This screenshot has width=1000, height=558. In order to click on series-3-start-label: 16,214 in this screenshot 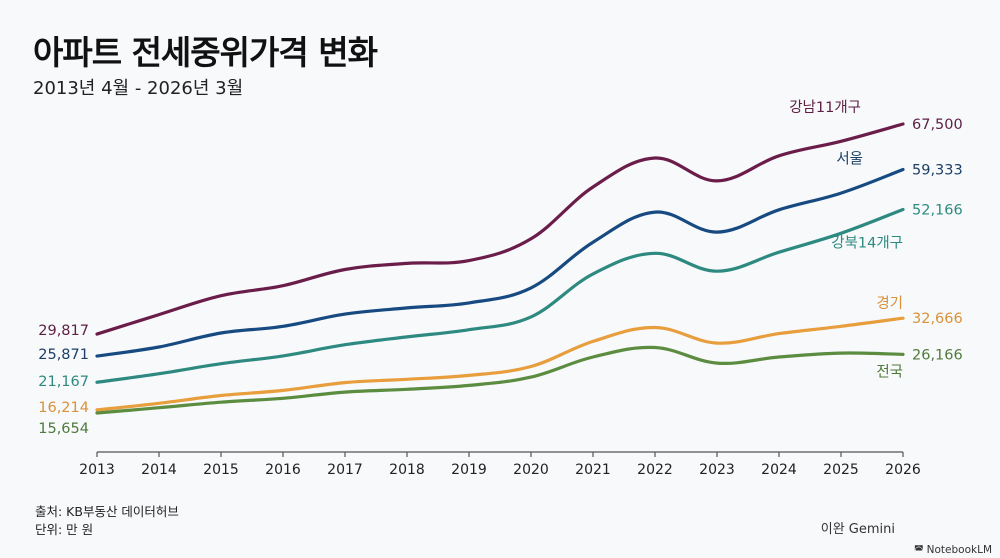, I will do `click(63, 408)`.